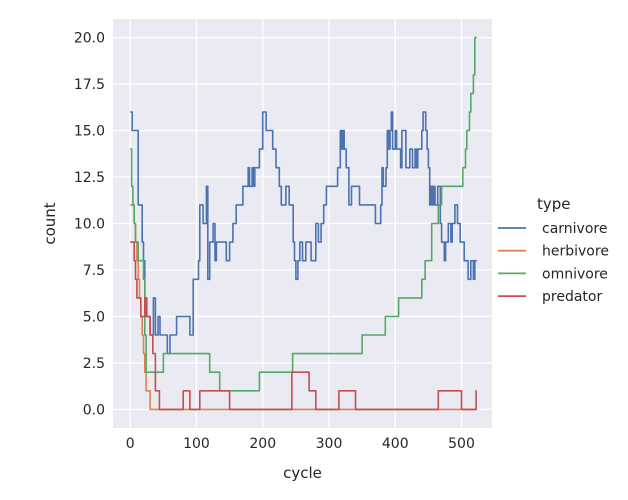  What do you see at coordinates (302, 473) in the screenshot?
I see `x-axis-title: cycle` at bounding box center [302, 473].